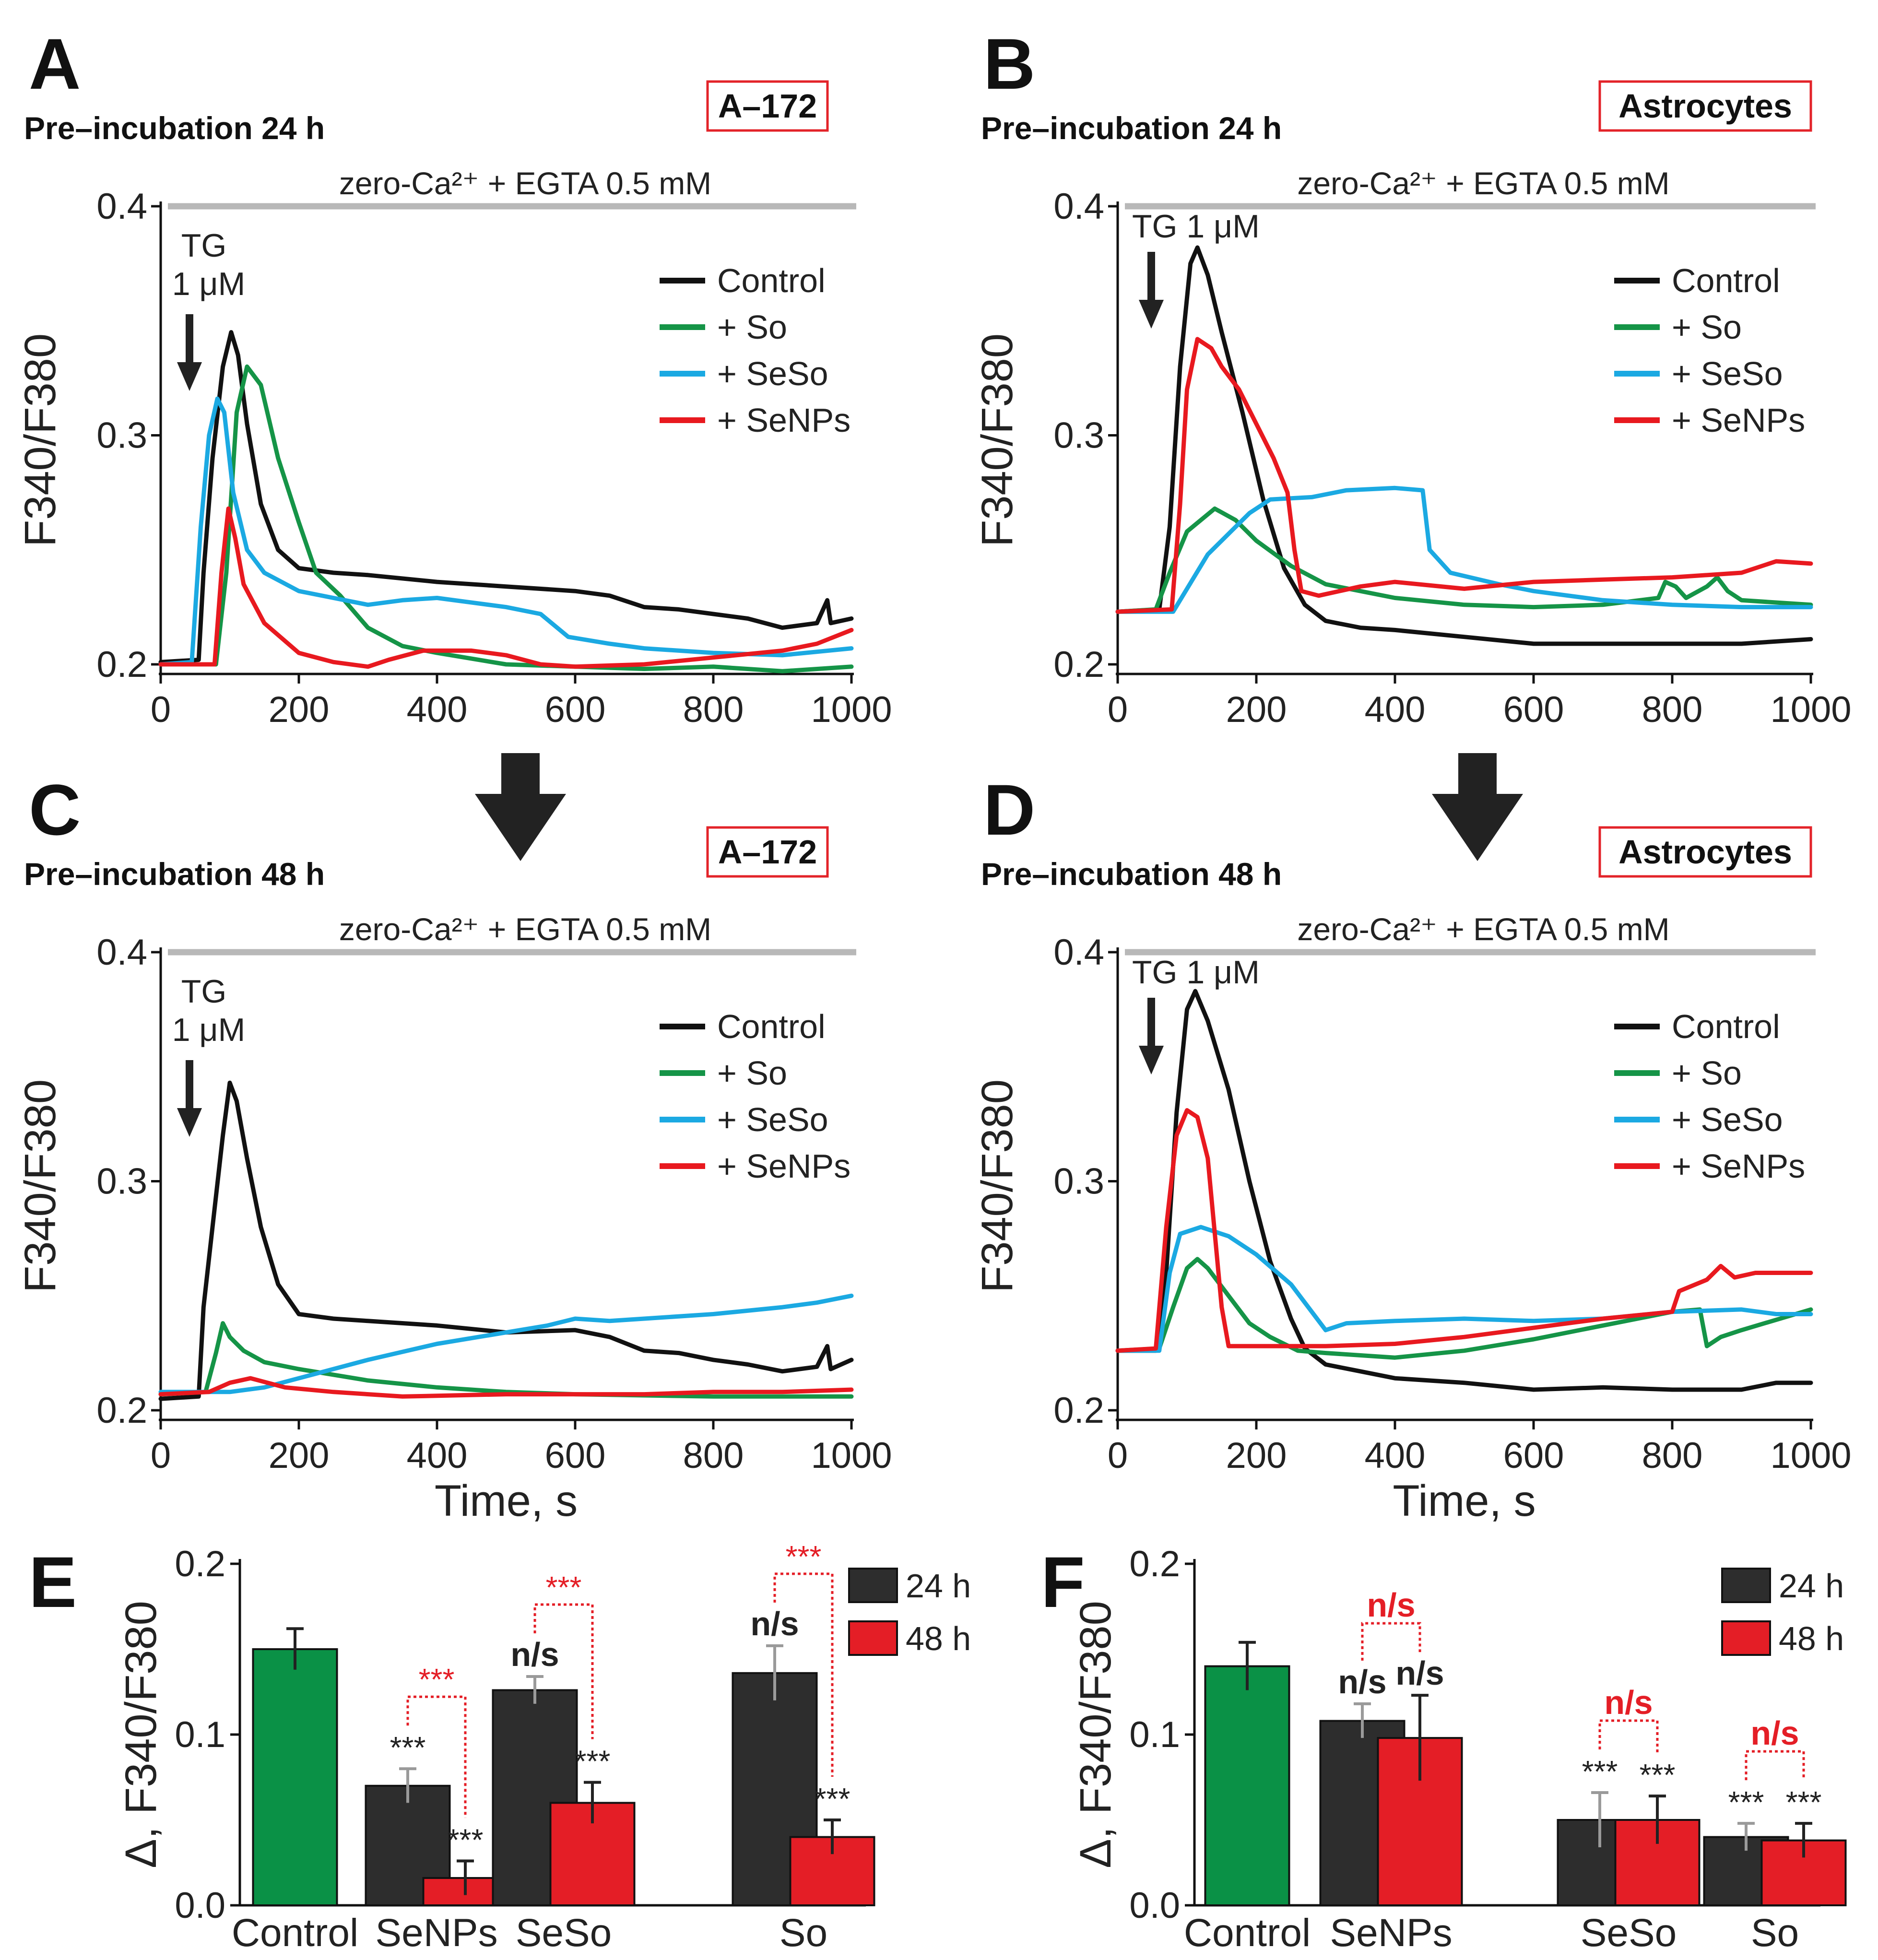 This screenshot has width=1878, height=1960. I want to click on panel-letter: D, so click(1009, 810).